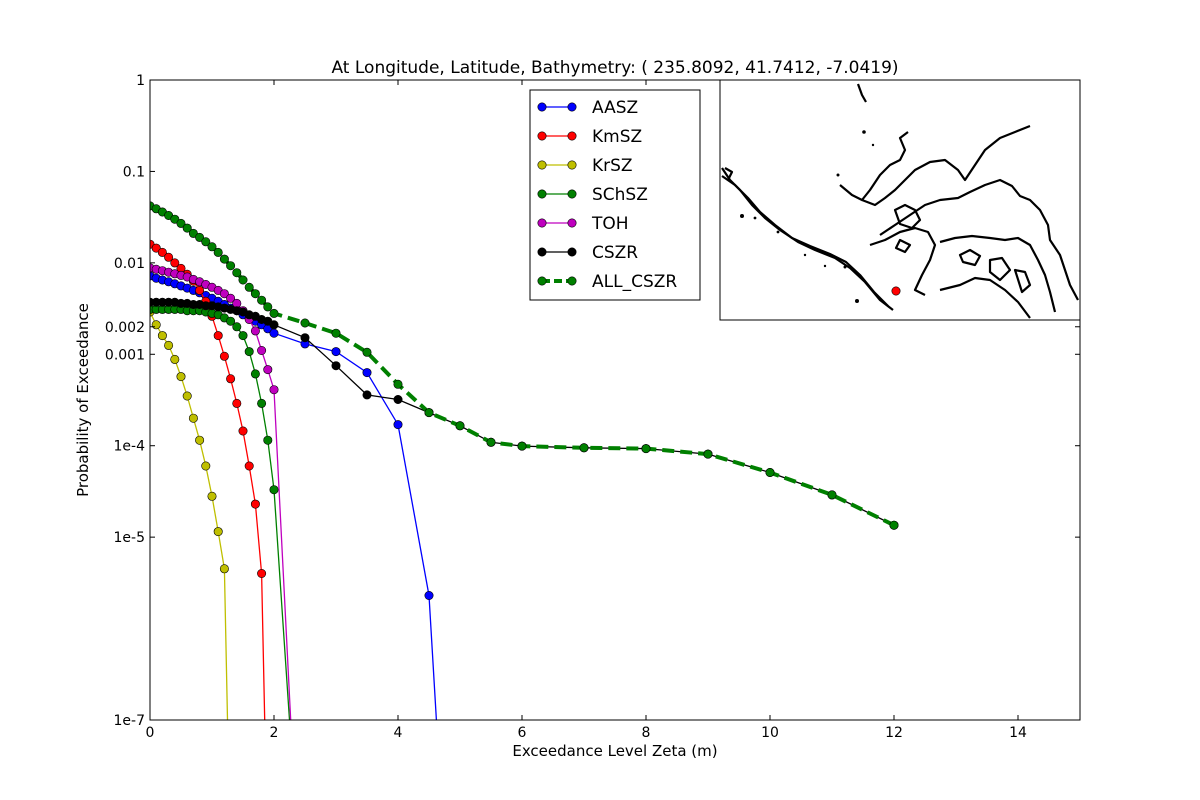  I want to click on legend-label: TOH, so click(610, 224).